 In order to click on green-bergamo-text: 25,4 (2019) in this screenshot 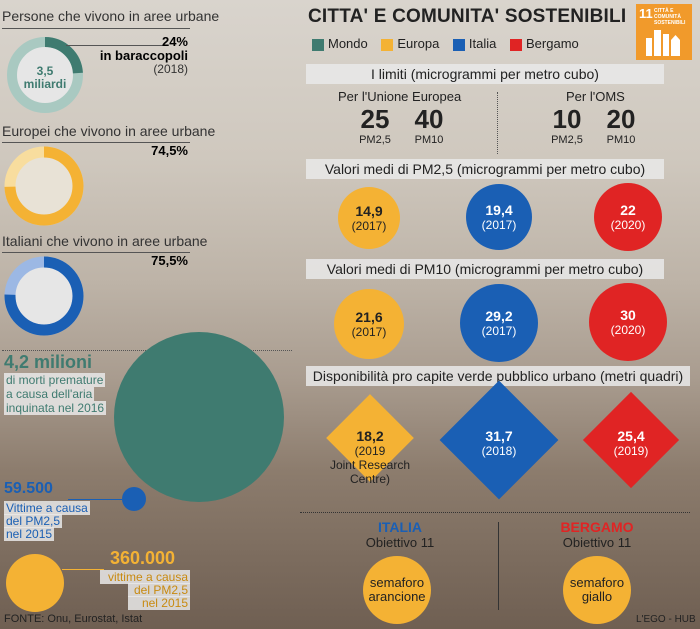, I will do `click(631, 443)`.